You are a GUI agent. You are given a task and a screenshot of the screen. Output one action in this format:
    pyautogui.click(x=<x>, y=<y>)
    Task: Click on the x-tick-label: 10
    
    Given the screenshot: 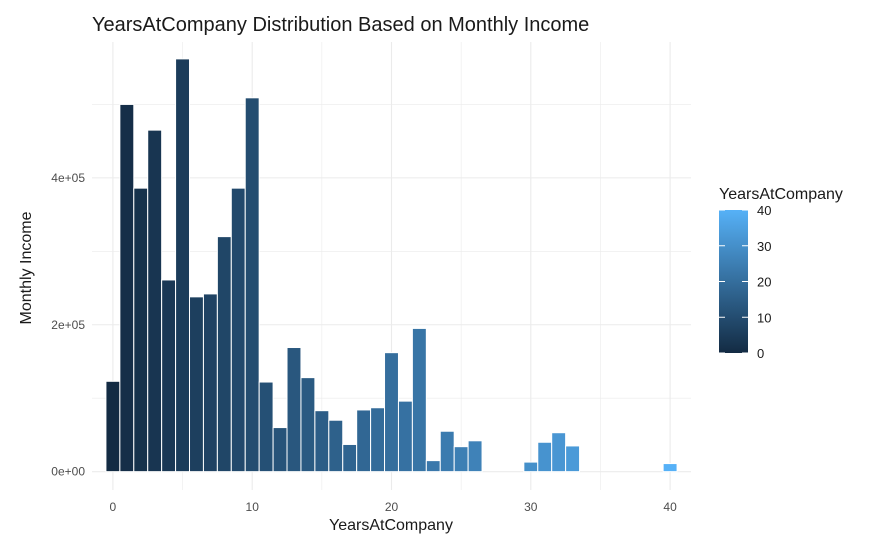 What is the action you would take?
    pyautogui.click(x=253, y=507)
    